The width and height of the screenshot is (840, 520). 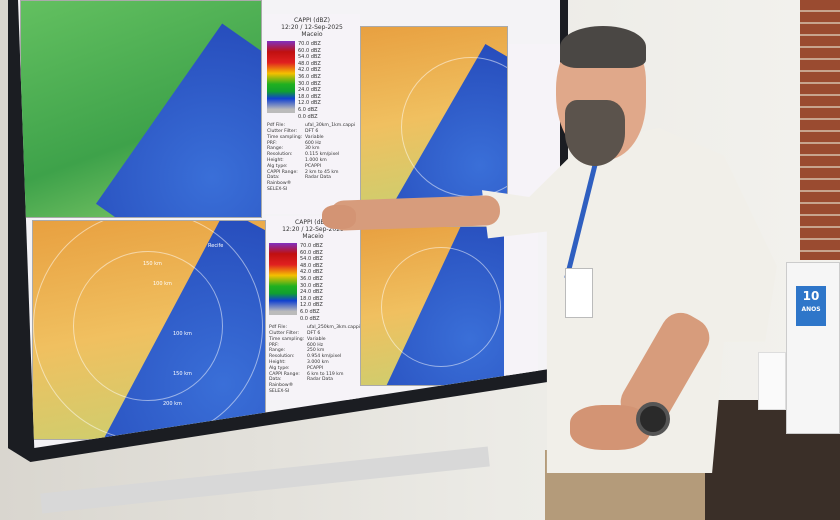 I want to click on sticker-text: ANOS, so click(x=811, y=309).